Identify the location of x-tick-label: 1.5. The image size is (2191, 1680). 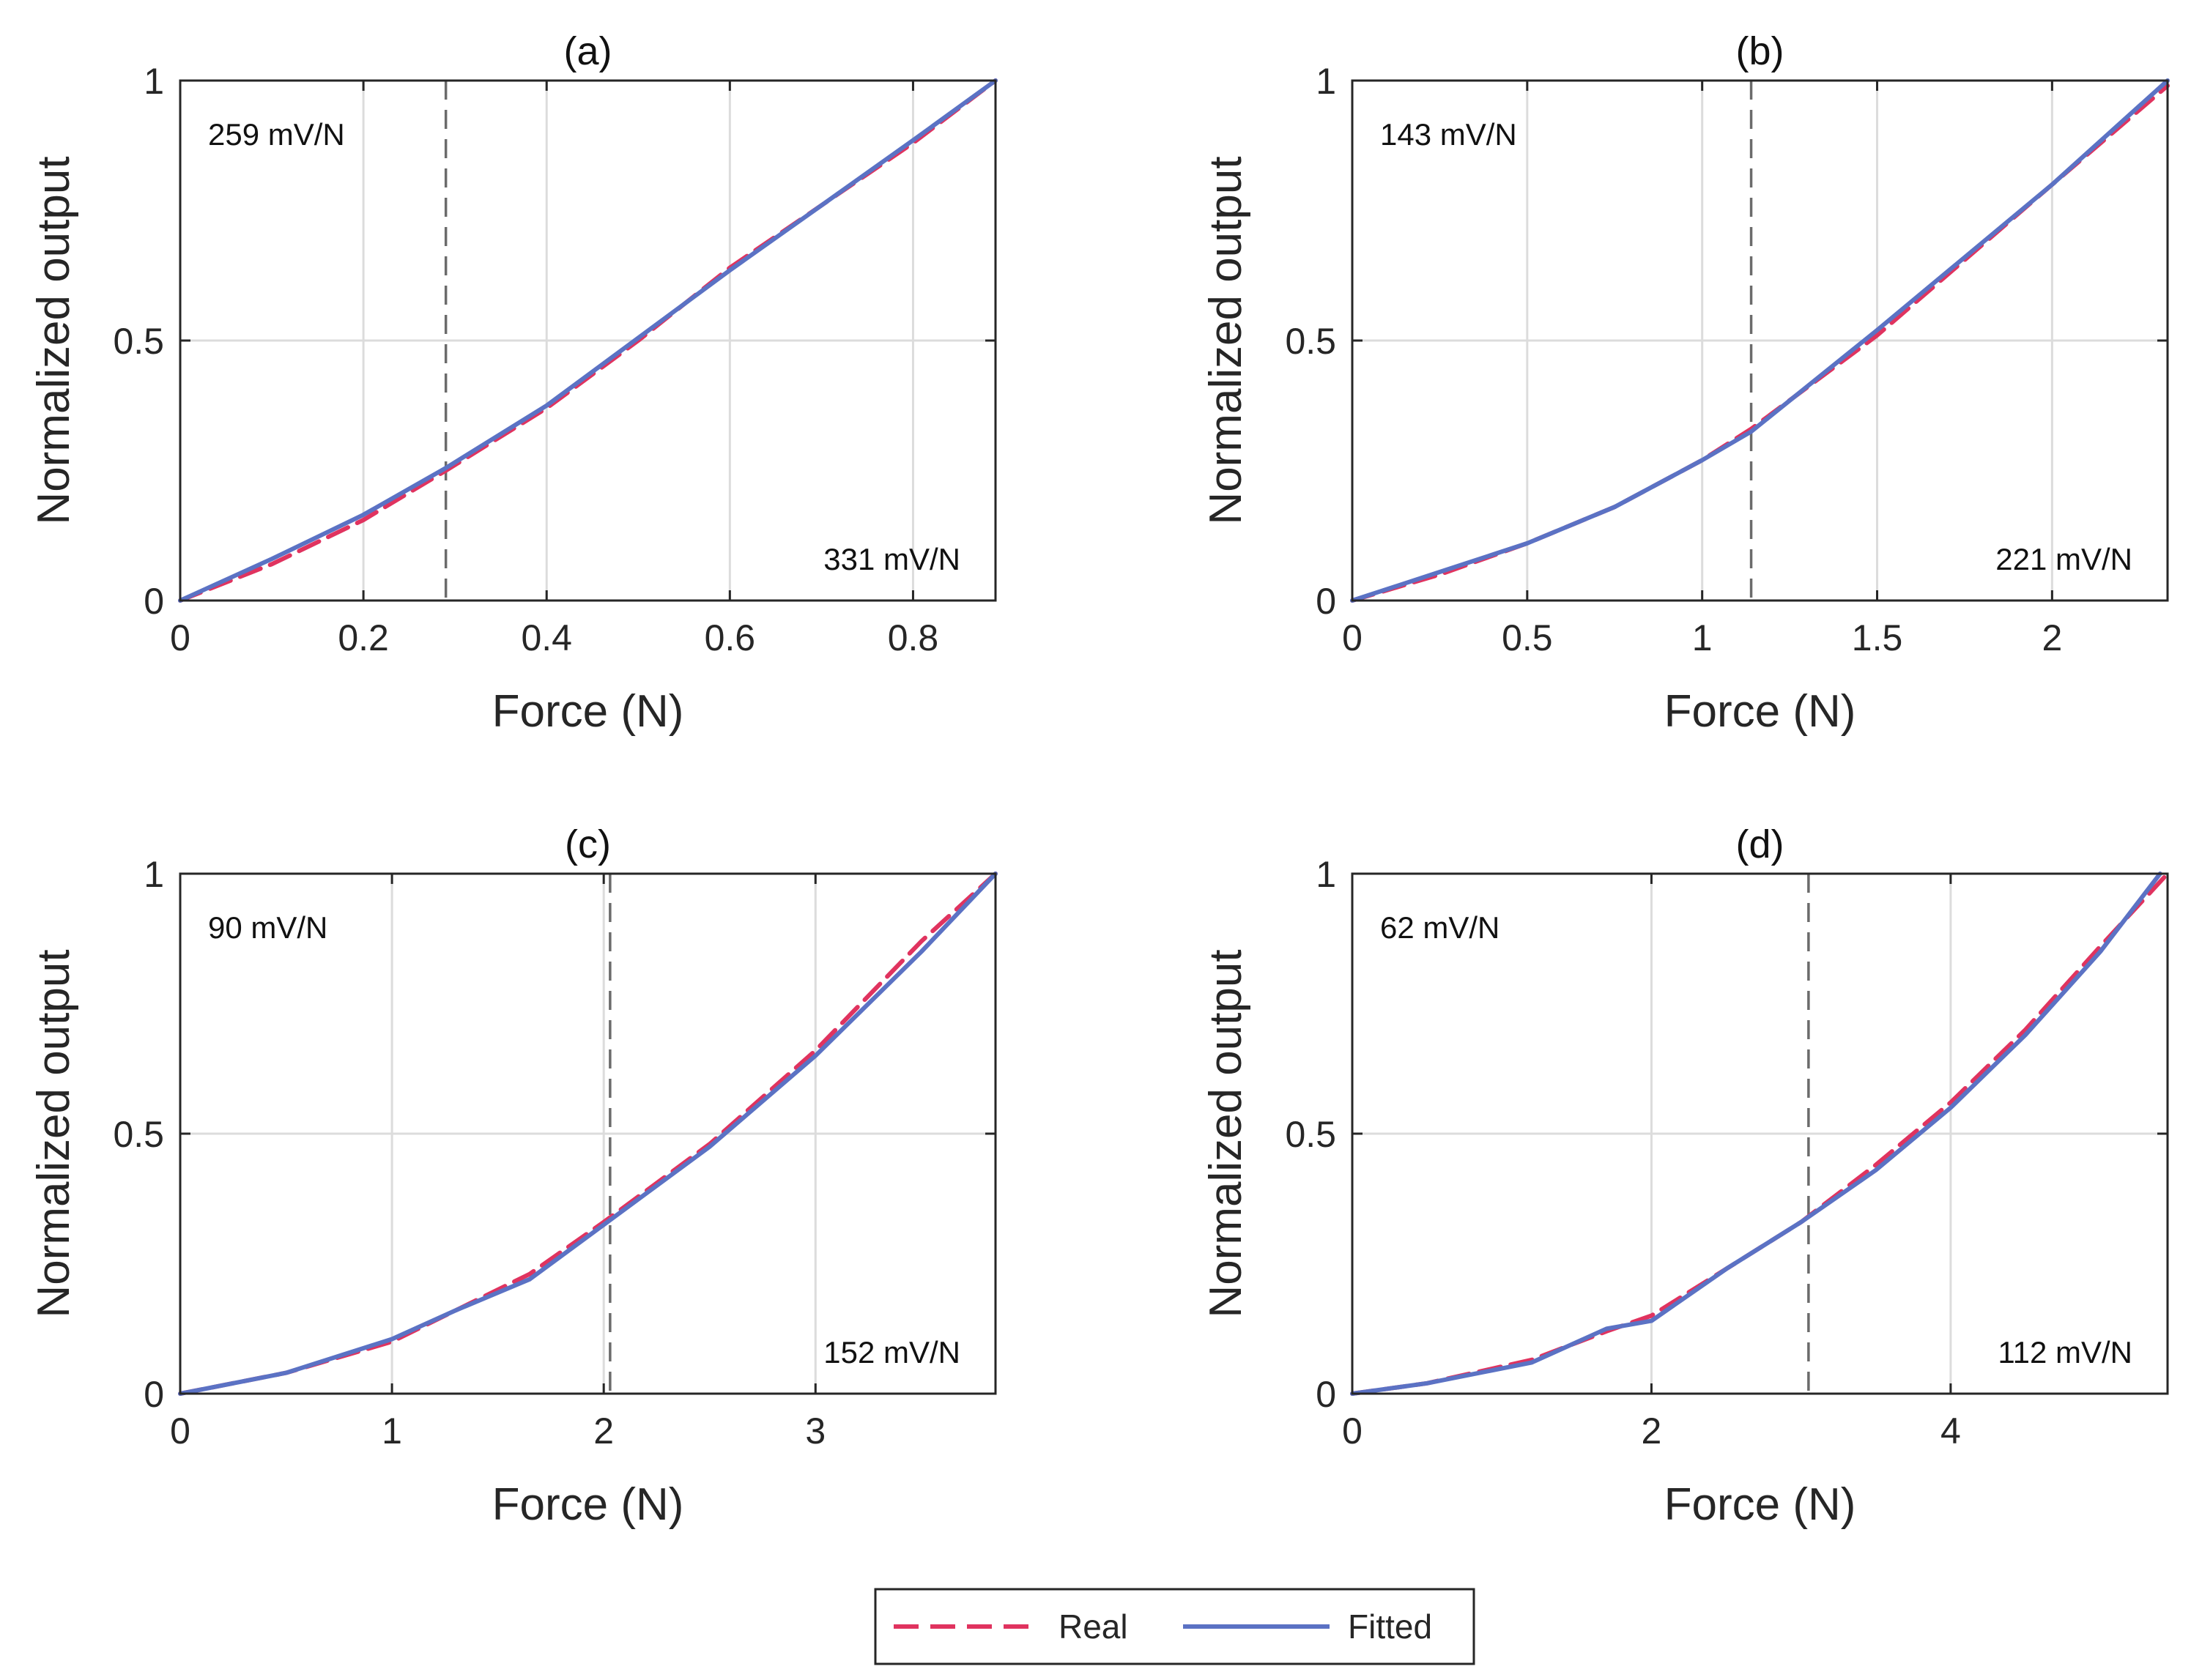
(1877, 637).